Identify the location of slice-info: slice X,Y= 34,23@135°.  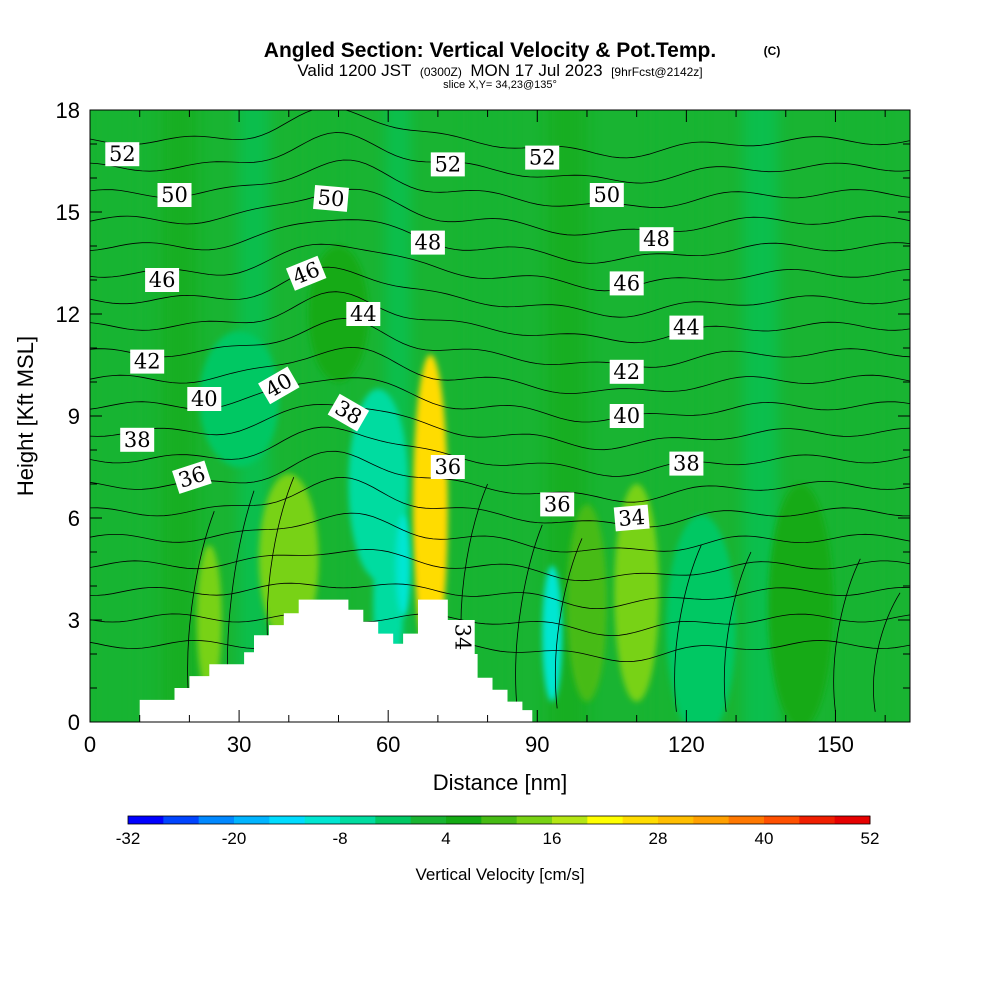
(500, 85).